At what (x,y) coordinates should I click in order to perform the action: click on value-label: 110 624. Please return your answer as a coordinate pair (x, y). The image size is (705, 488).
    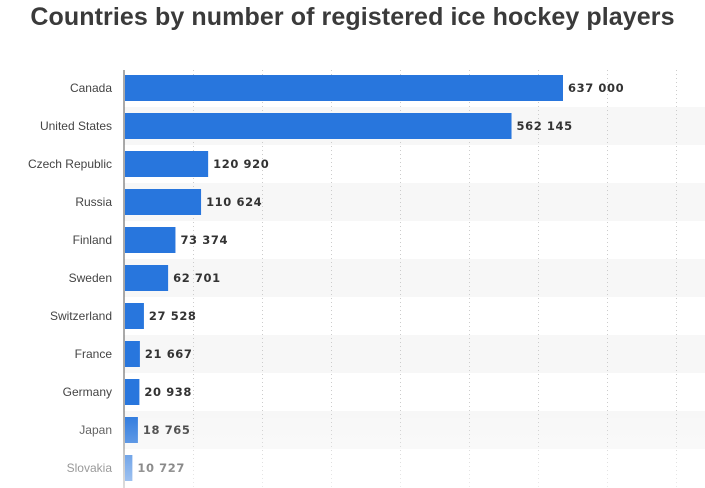
    Looking at the image, I should click on (234, 202).